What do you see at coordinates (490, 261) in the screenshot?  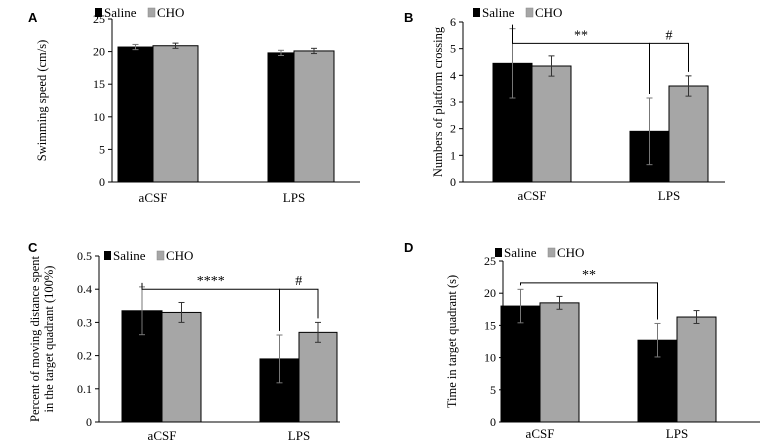 I see `y-tick-label: 25` at bounding box center [490, 261].